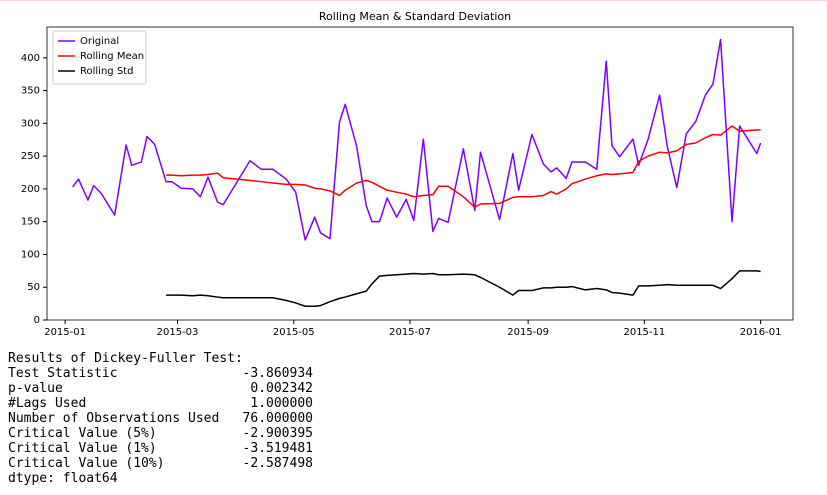  What do you see at coordinates (30, 189) in the screenshot?
I see `y-tick-label: 200` at bounding box center [30, 189].